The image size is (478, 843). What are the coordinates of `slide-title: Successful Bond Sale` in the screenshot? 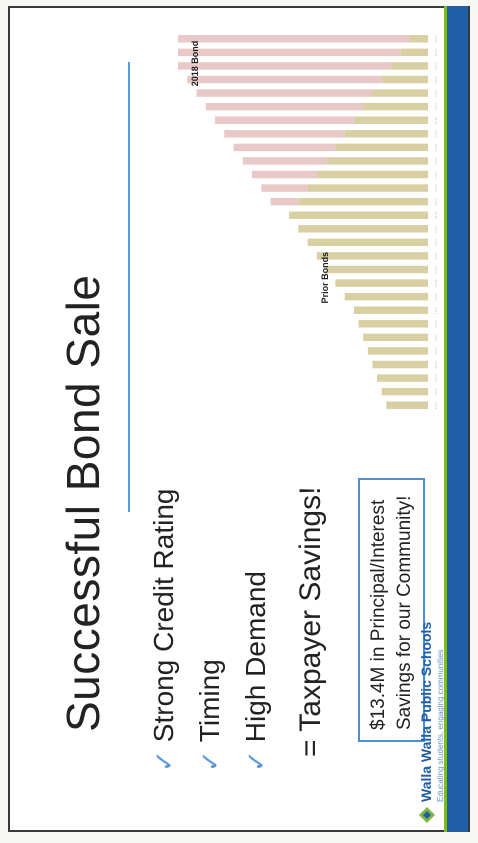 It's located at (83, 503).